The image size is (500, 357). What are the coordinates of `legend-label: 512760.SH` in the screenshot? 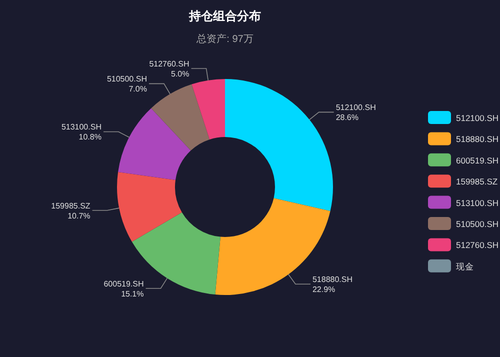 It's located at (477, 245).